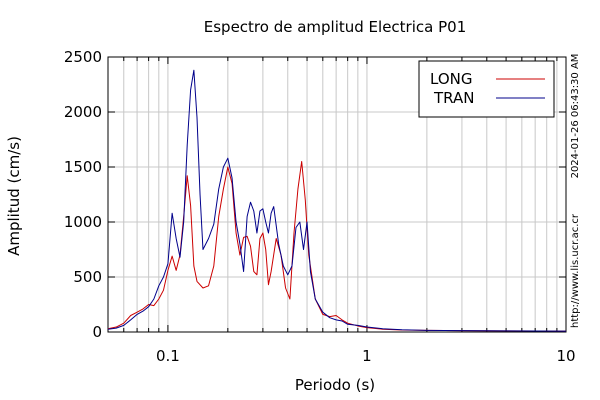  I want to click on y-tick-label: 500, so click(87, 277).